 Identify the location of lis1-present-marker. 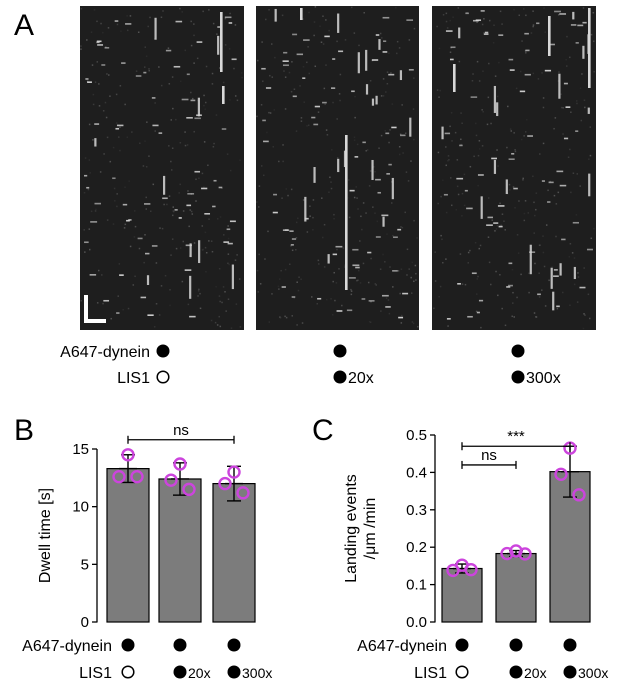
(340, 377).